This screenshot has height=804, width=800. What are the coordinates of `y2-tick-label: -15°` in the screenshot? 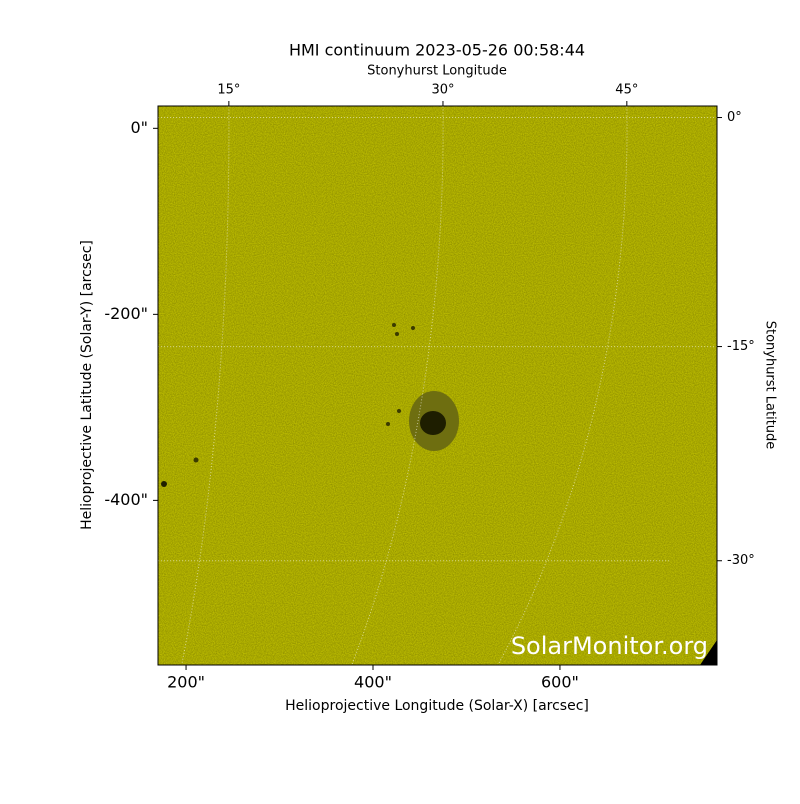 It's located at (741, 346).